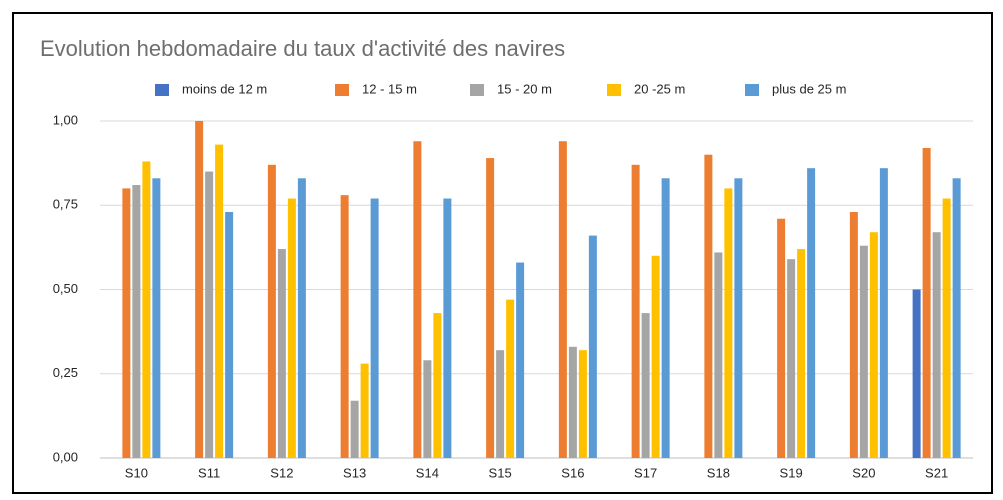 The width and height of the screenshot is (1003, 500). Describe the element at coordinates (209, 472) in the screenshot. I see `x-tick-label: S11` at that location.